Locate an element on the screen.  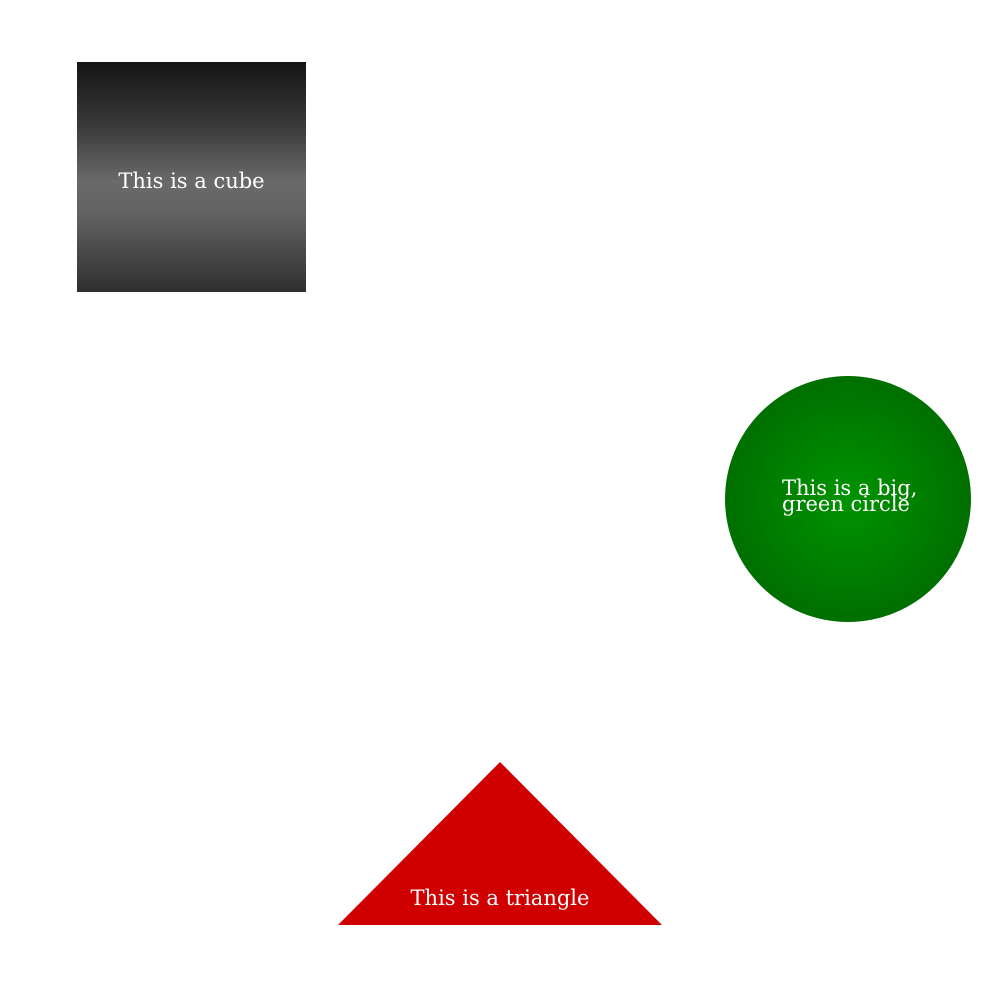
triangle-shape: This is a triangle is located at coordinates (500, 843).